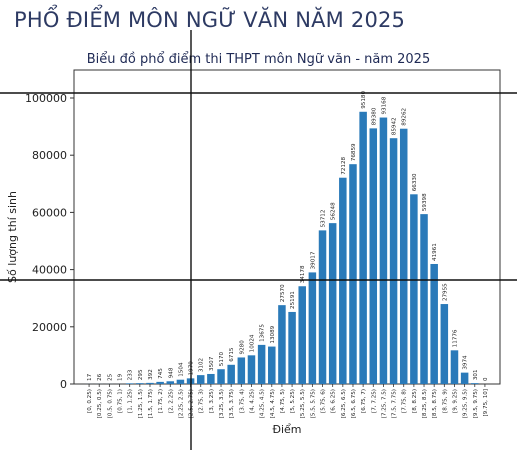 The width and height of the screenshot is (517, 450). What do you see at coordinates (212, 401) in the screenshot?
I see `x-tick-label: [3, 3.25)` at bounding box center [212, 401].